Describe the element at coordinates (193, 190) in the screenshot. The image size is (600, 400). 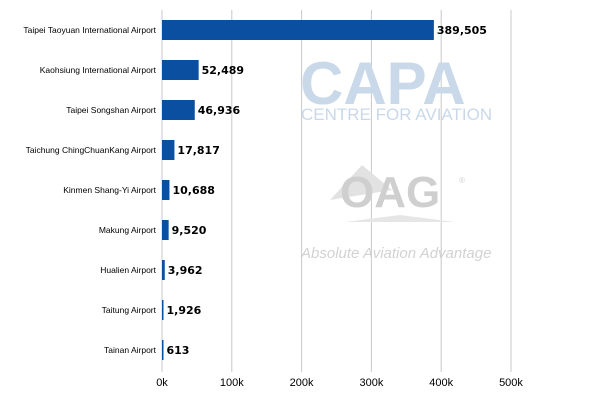
I see `data-label: 10,688` at that location.